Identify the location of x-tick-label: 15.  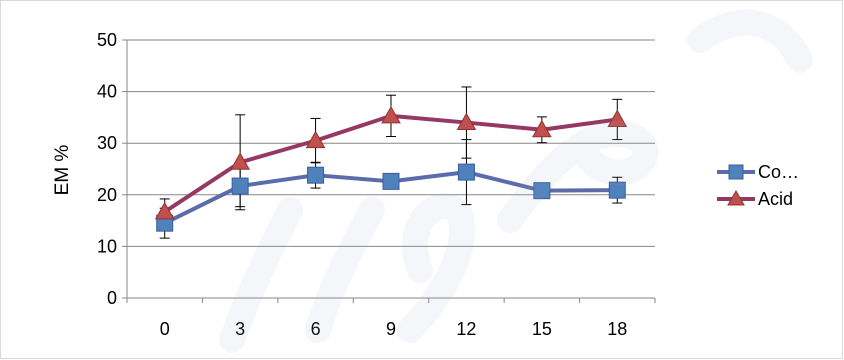
(542, 329).